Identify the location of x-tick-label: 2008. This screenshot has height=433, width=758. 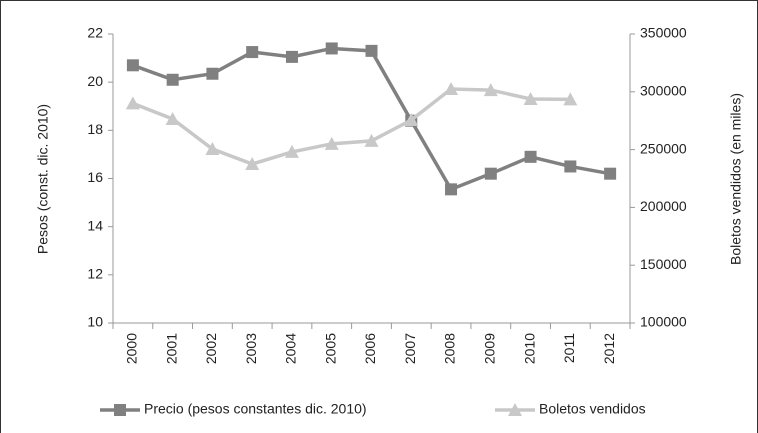
(450, 348).